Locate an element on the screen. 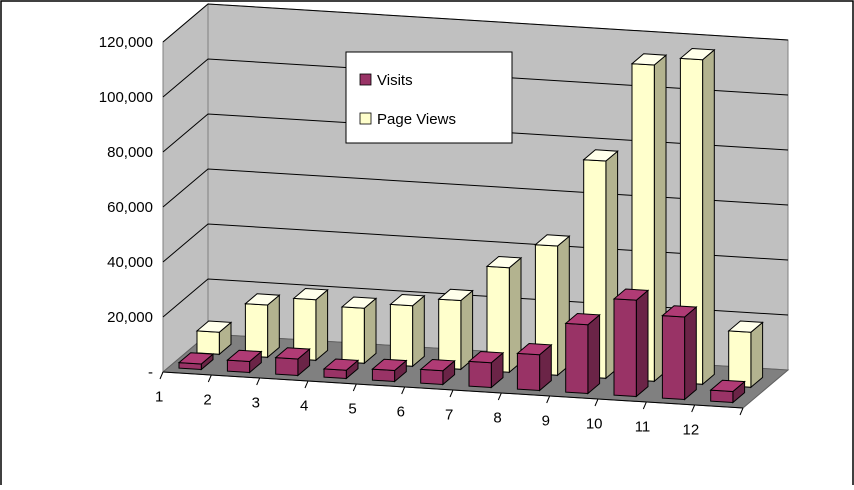 The height and width of the screenshot is (490, 854). y-tick-label: 80,000 is located at coordinates (130, 152).